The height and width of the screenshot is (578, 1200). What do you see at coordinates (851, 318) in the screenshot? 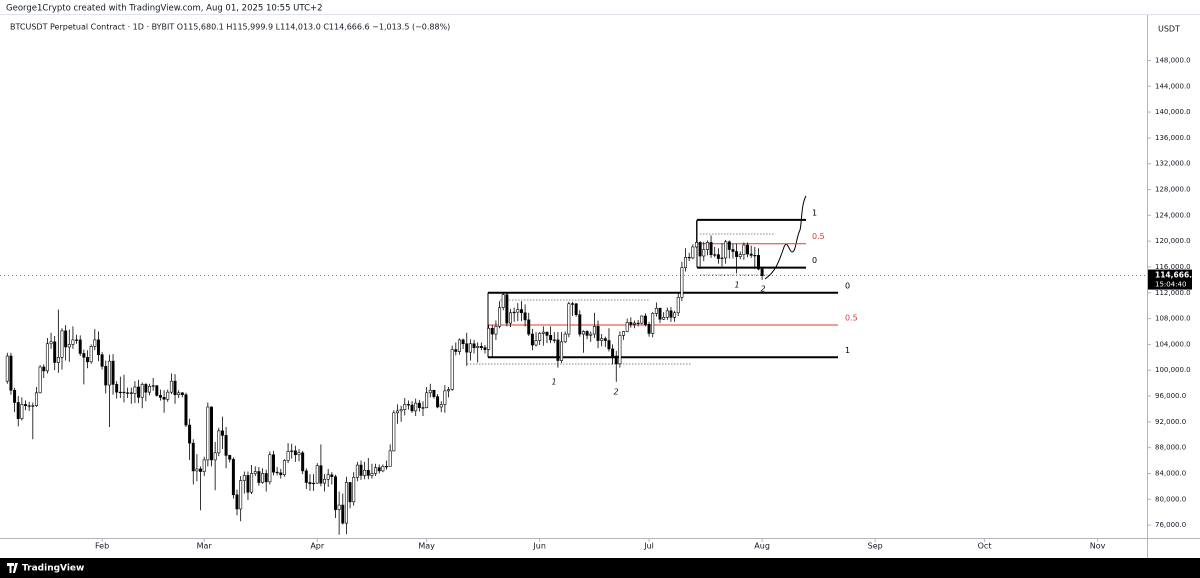
I see `fib-label: 0.5` at bounding box center [851, 318].